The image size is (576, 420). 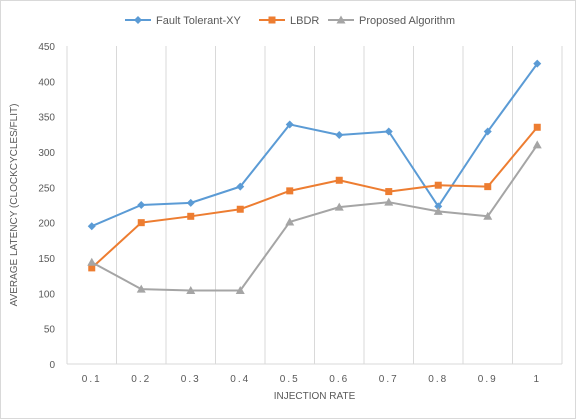 What do you see at coordinates (240, 379) in the screenshot?
I see `x-tick-label: 0.4` at bounding box center [240, 379].